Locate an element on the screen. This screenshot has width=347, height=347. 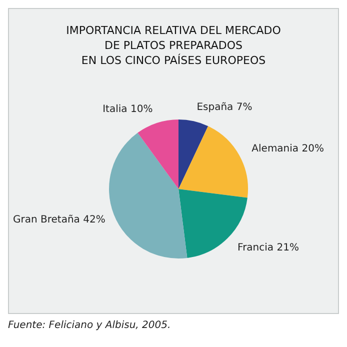
slice-label: Alemania 20% is located at coordinates (288, 148).